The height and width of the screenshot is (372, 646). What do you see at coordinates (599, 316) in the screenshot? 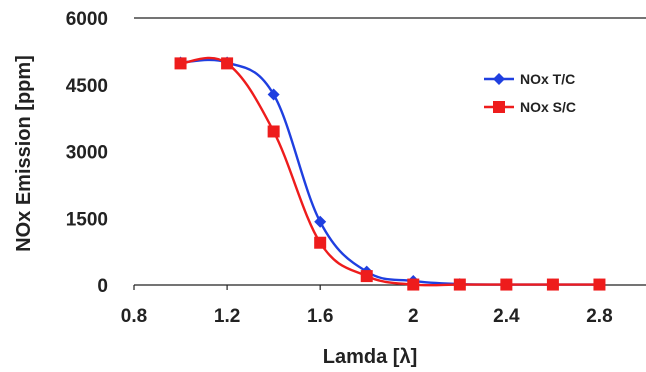
I see `x-tick-label: 2.8` at bounding box center [599, 316].